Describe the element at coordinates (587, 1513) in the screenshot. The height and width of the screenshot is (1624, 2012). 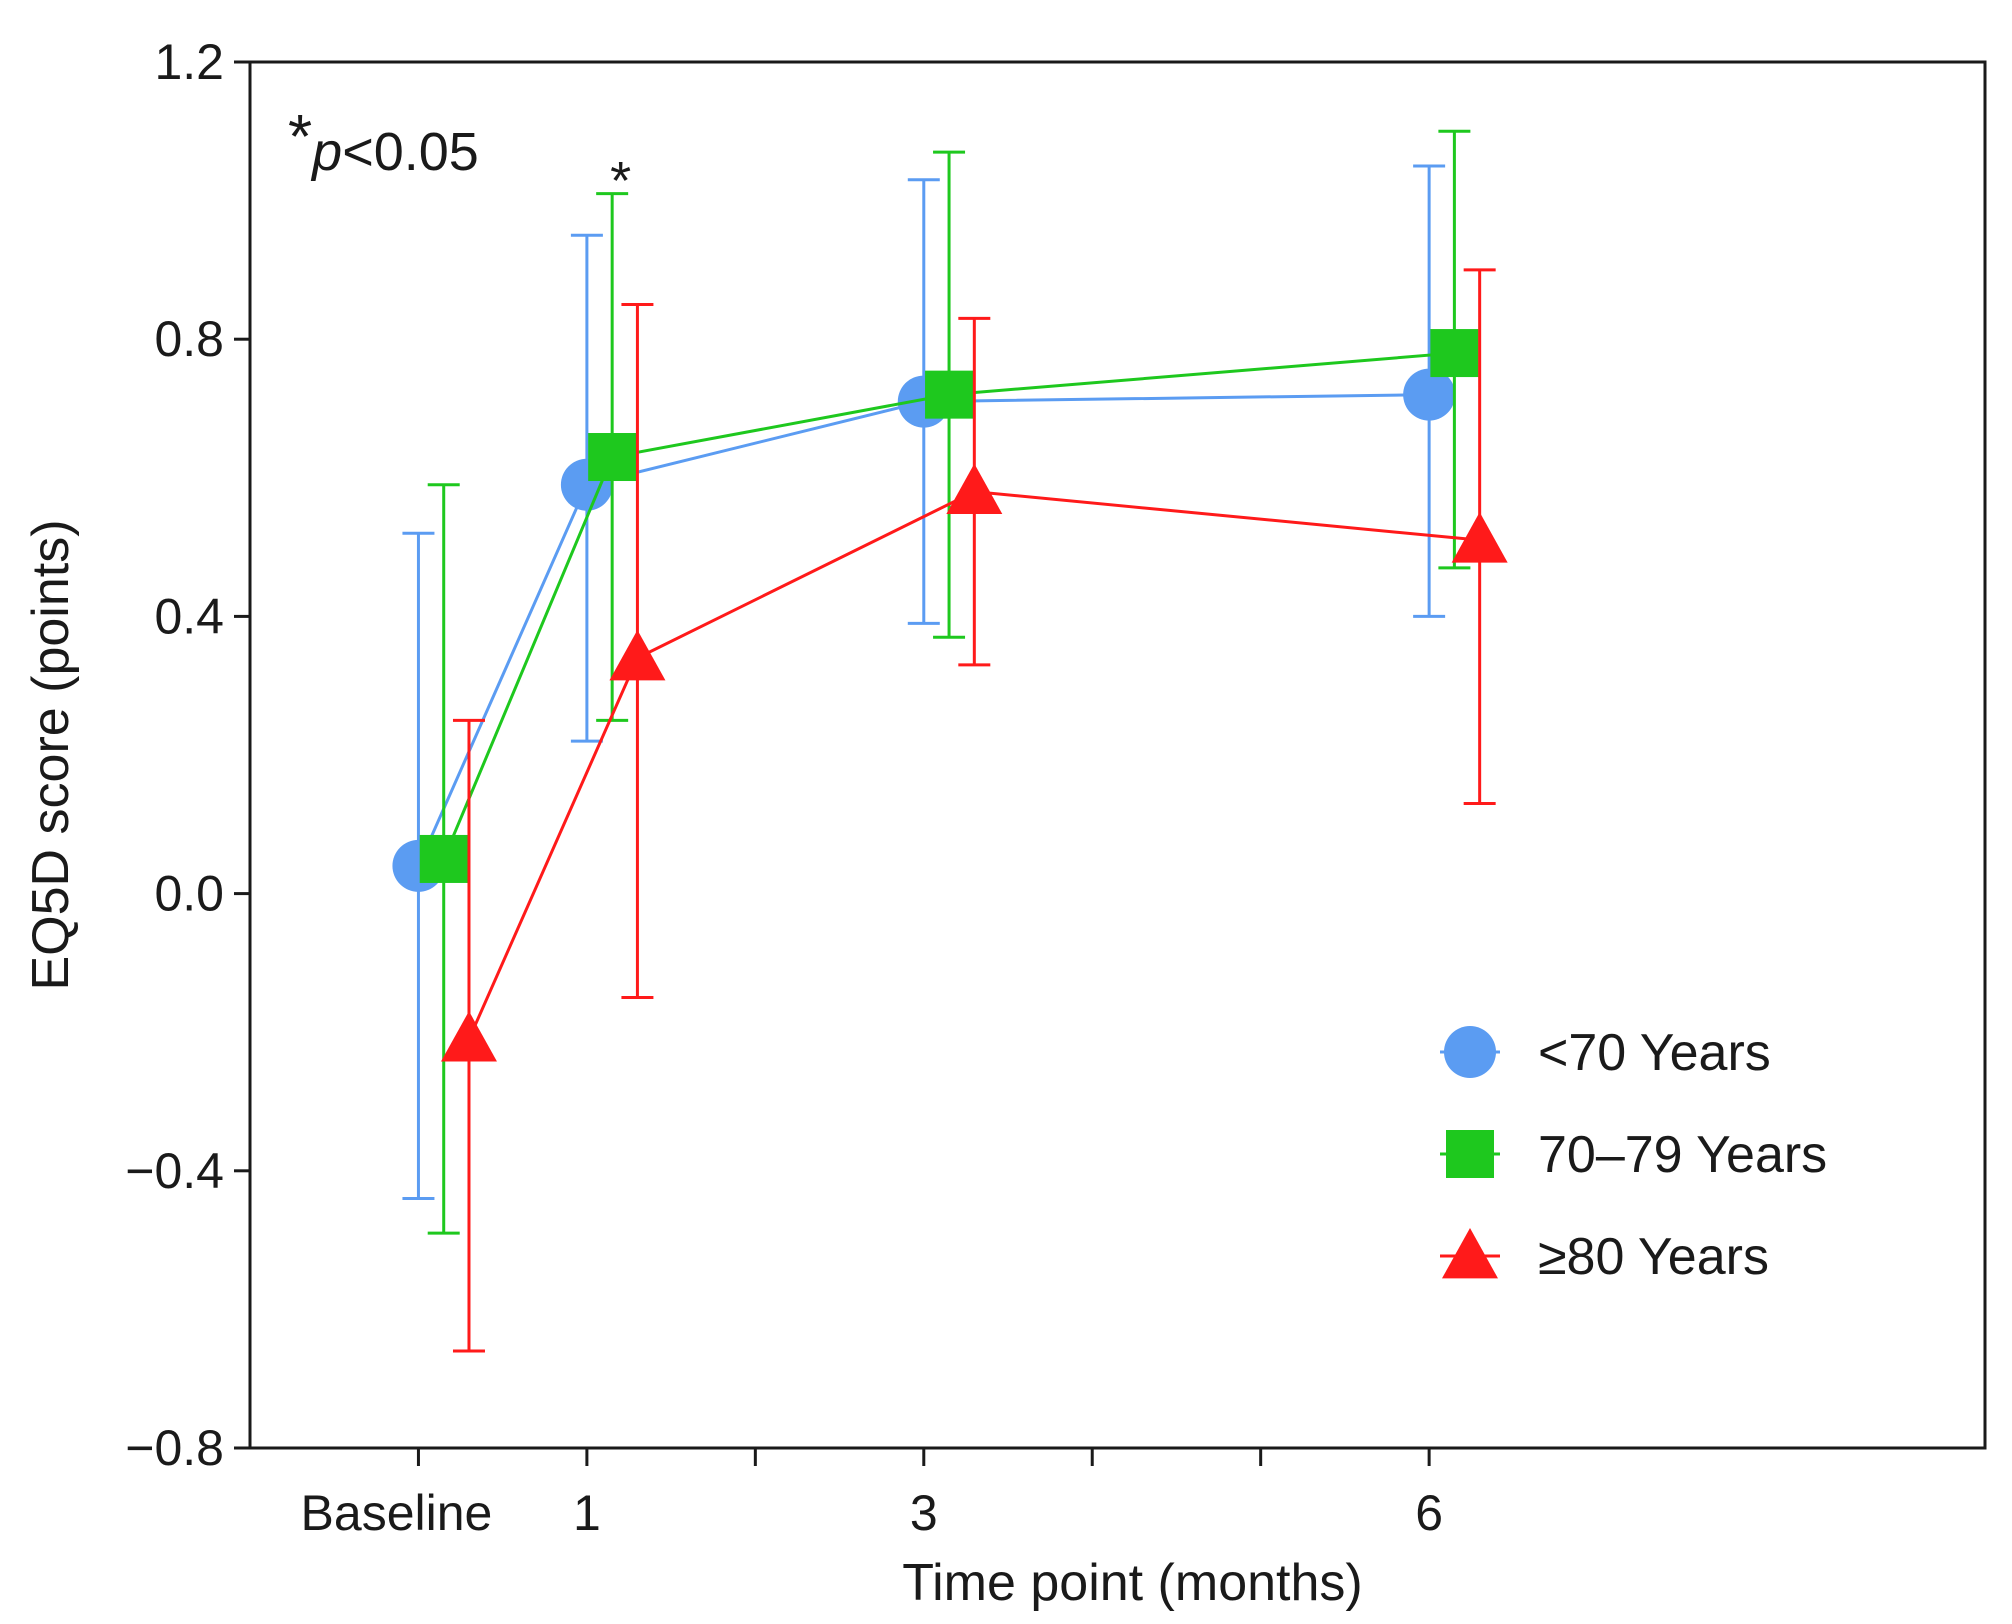
I see `x-tick-label: 1` at that location.